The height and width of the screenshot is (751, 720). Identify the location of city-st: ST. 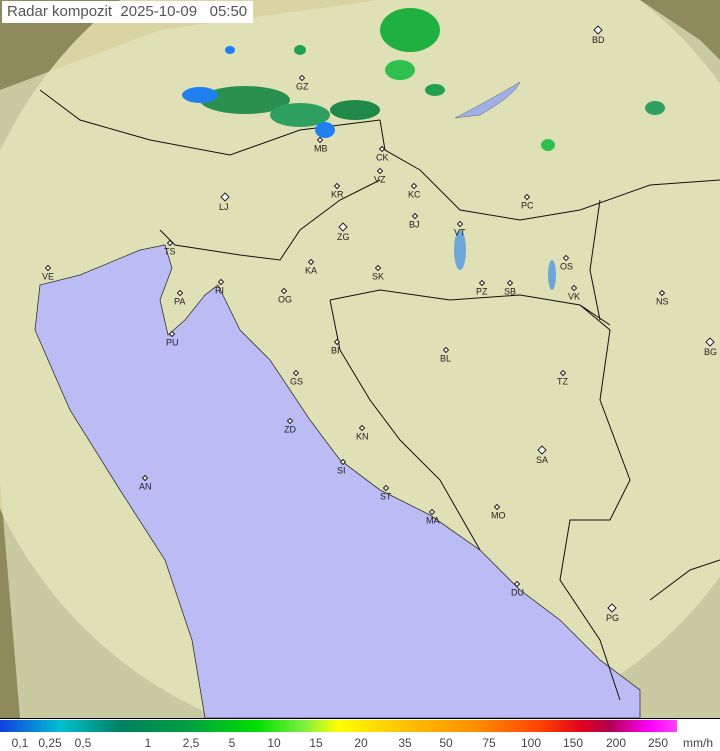
(386, 493).